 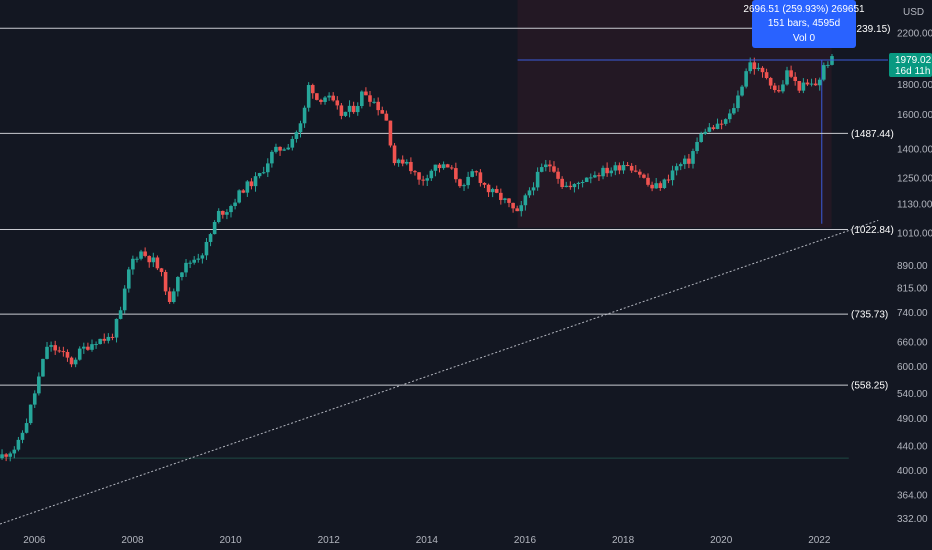 What do you see at coordinates (804, 9) in the screenshot?
I see `measure-tooltip-line1: 2696.51 (259.93%) 269651` at bounding box center [804, 9].